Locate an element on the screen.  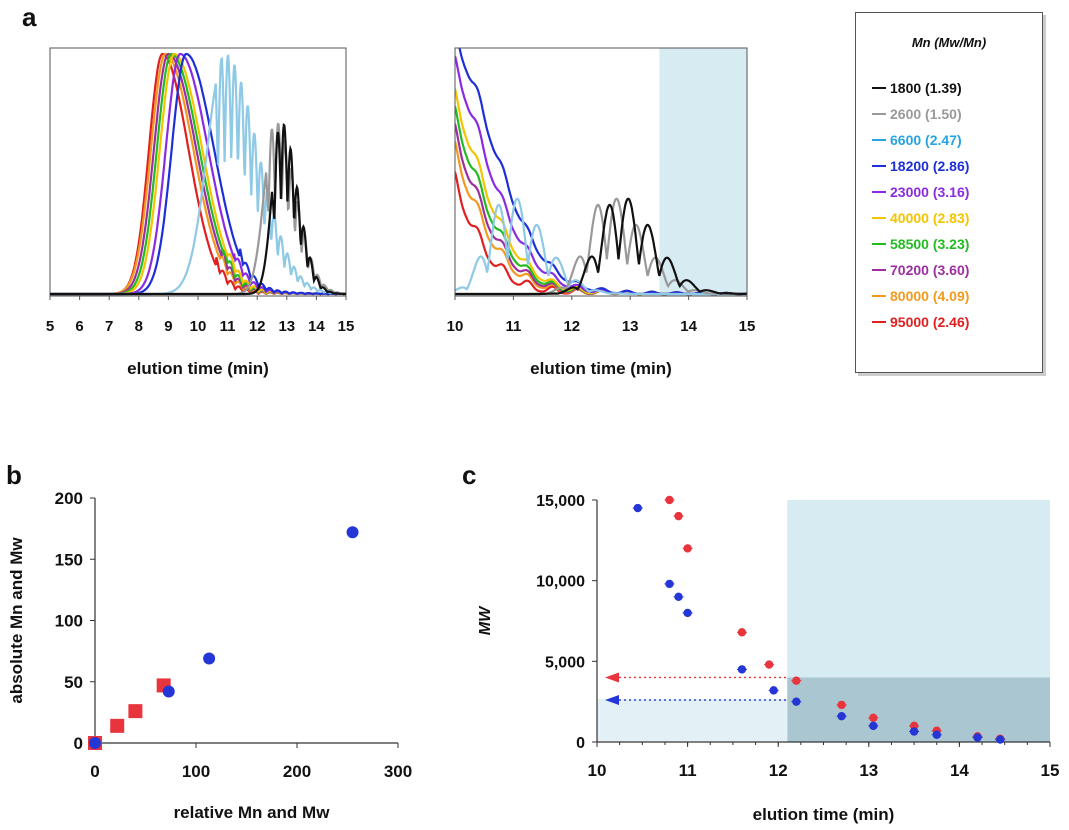
x-tick-label: 300 is located at coordinates (398, 771).